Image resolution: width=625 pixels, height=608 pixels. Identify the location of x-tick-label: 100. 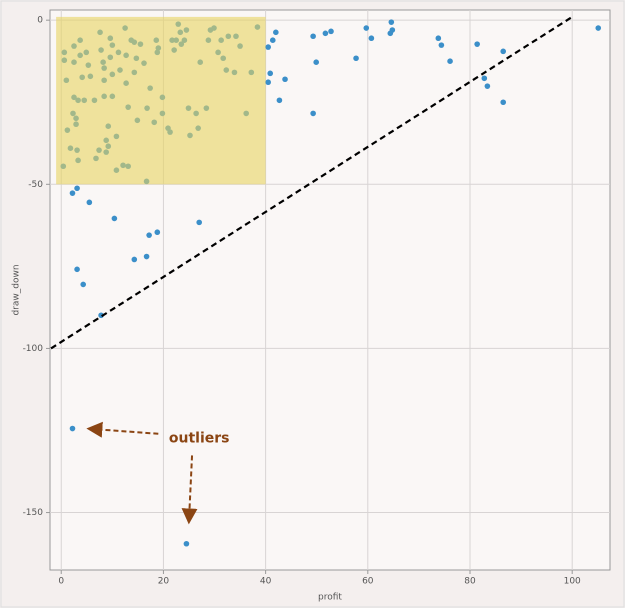
(572, 582).